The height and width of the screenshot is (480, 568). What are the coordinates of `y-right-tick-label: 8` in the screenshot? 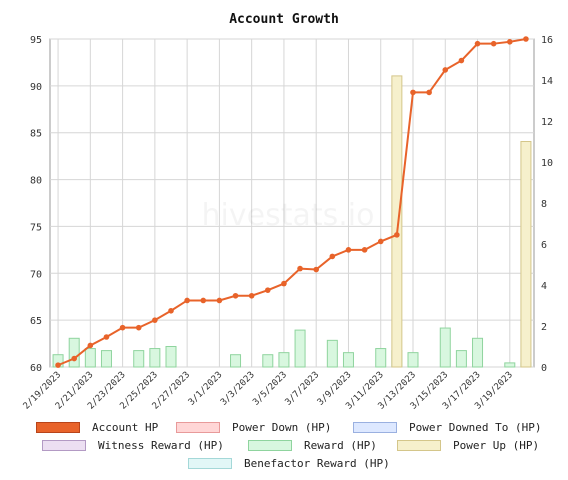 It's located at (544, 204).